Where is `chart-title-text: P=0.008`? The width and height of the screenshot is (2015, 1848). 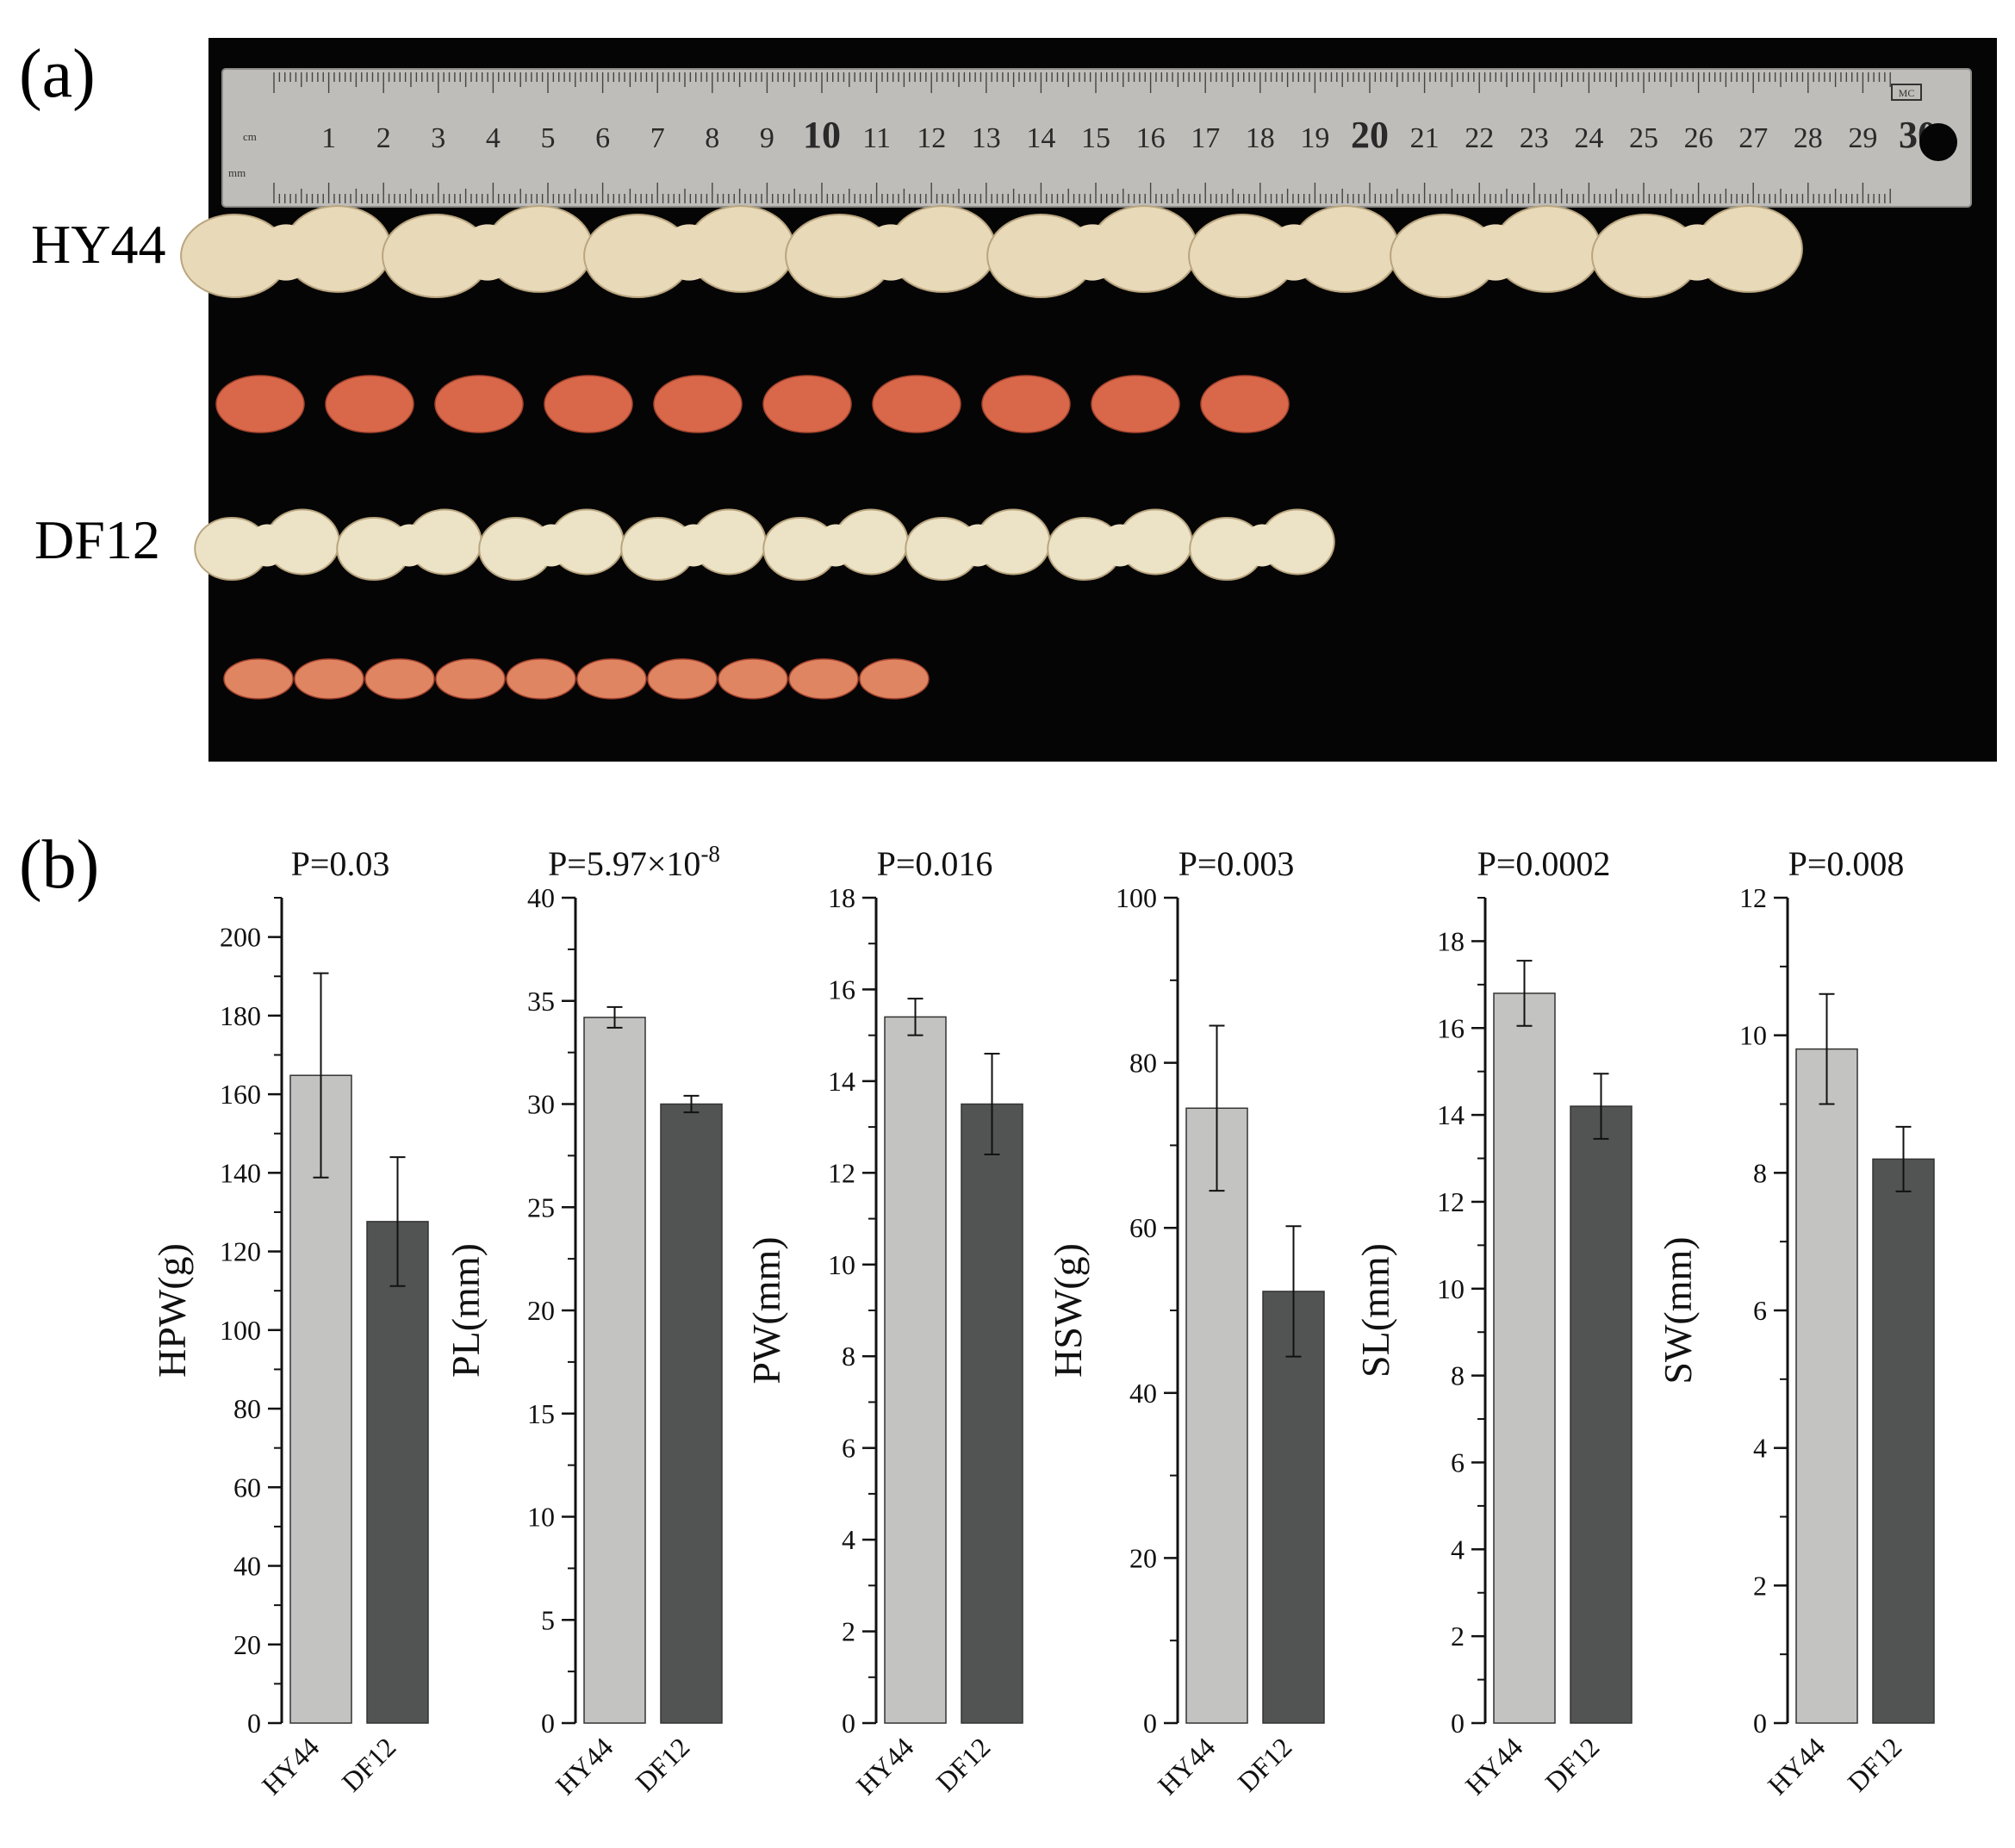
chart-title-text: P=0.008 is located at coordinates (1846, 864).